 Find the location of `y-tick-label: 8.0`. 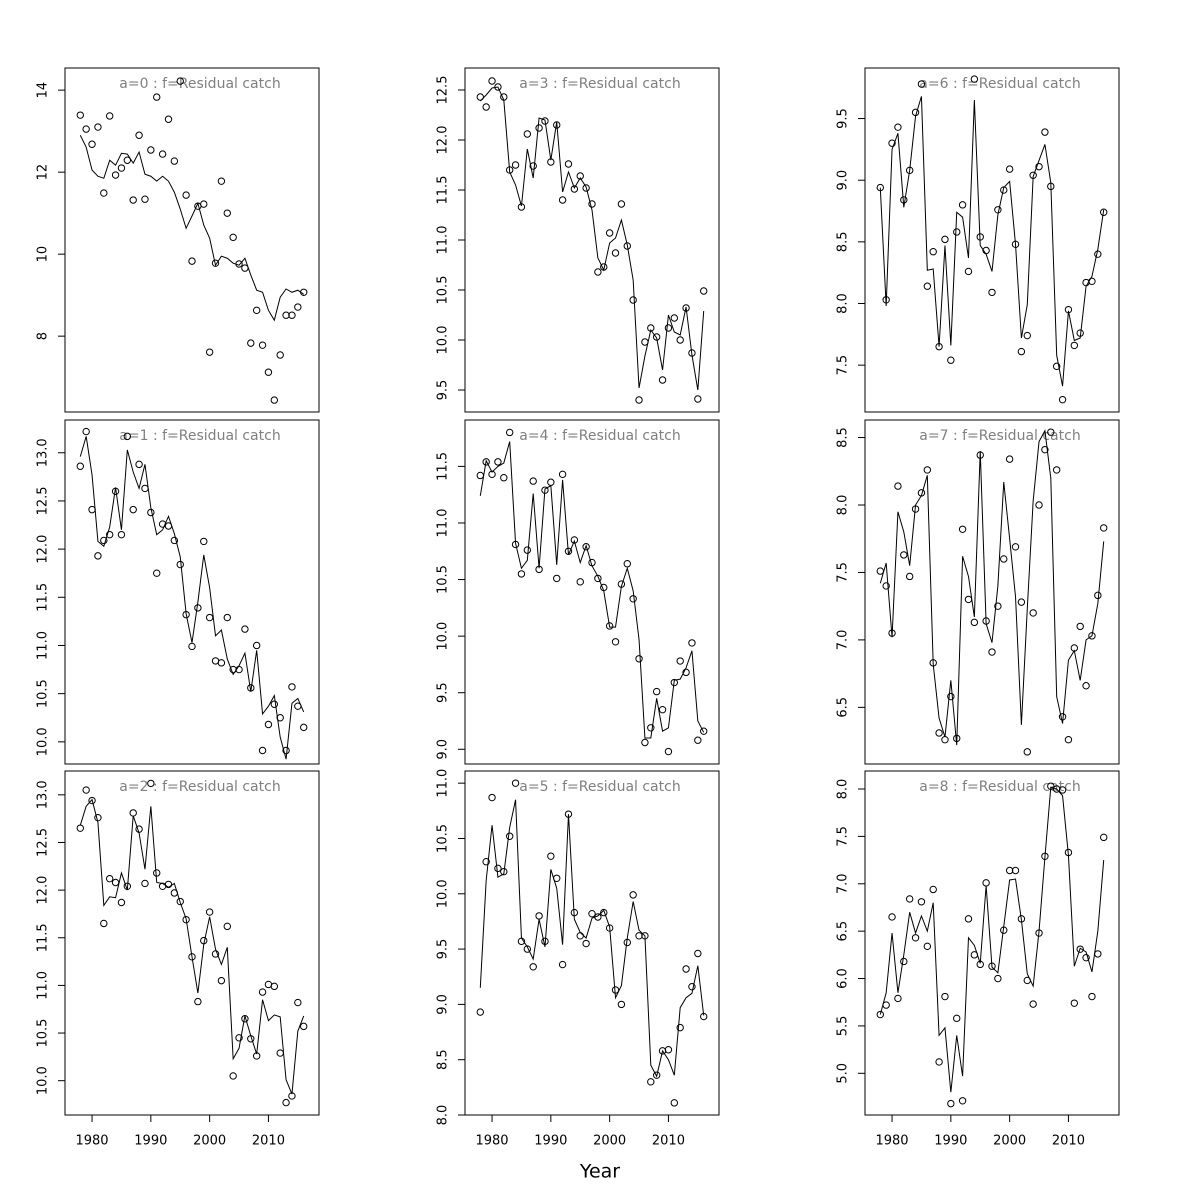

y-tick-label: 8.0 is located at coordinates (843, 505).